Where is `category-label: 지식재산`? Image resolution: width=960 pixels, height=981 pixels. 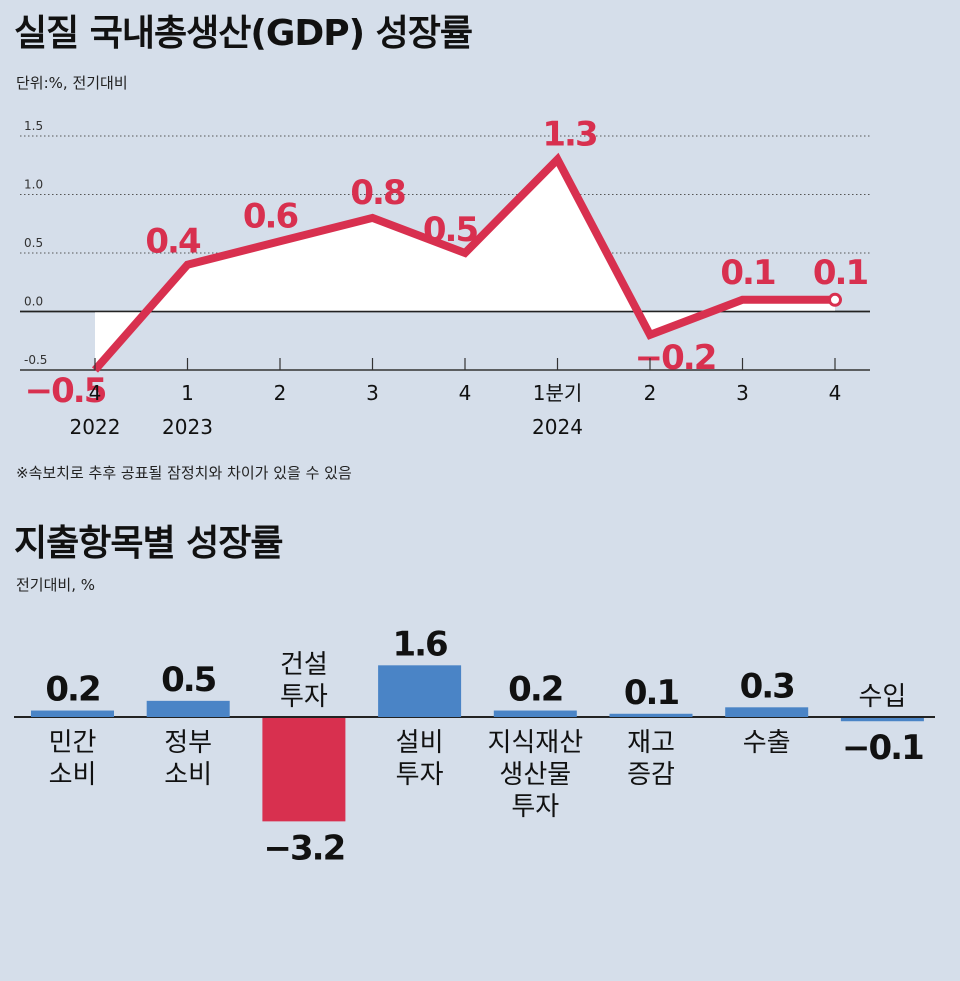 category-label: 지식재산 is located at coordinates (535, 743).